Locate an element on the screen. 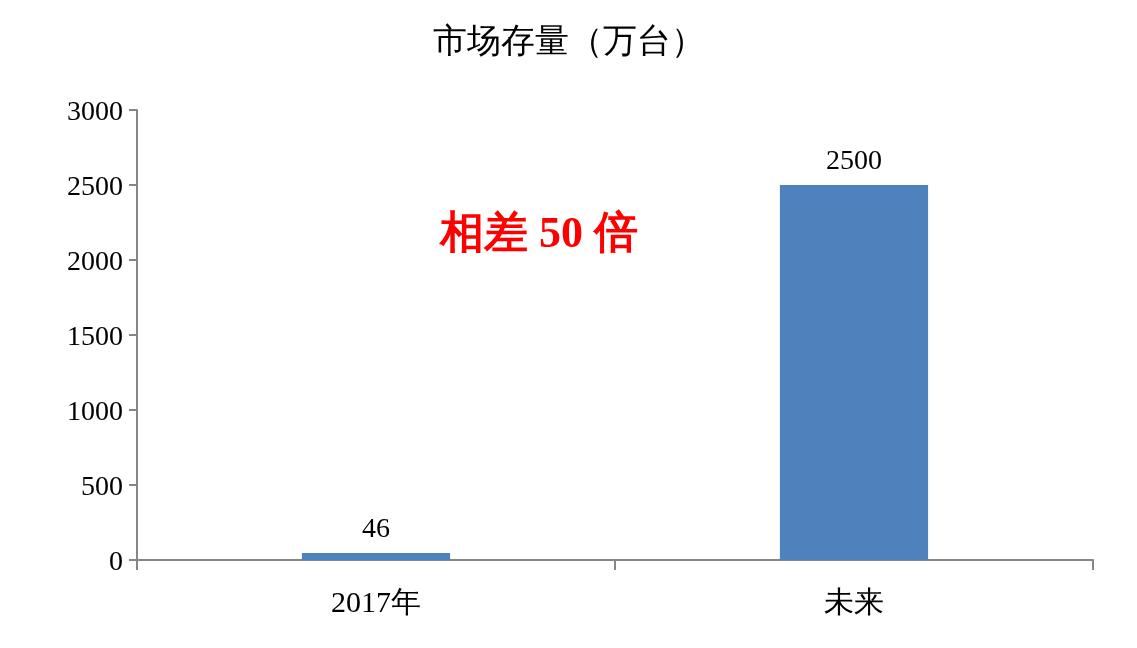 The height and width of the screenshot is (648, 1137). annotation: 相差 50 倍 is located at coordinates (538, 232).